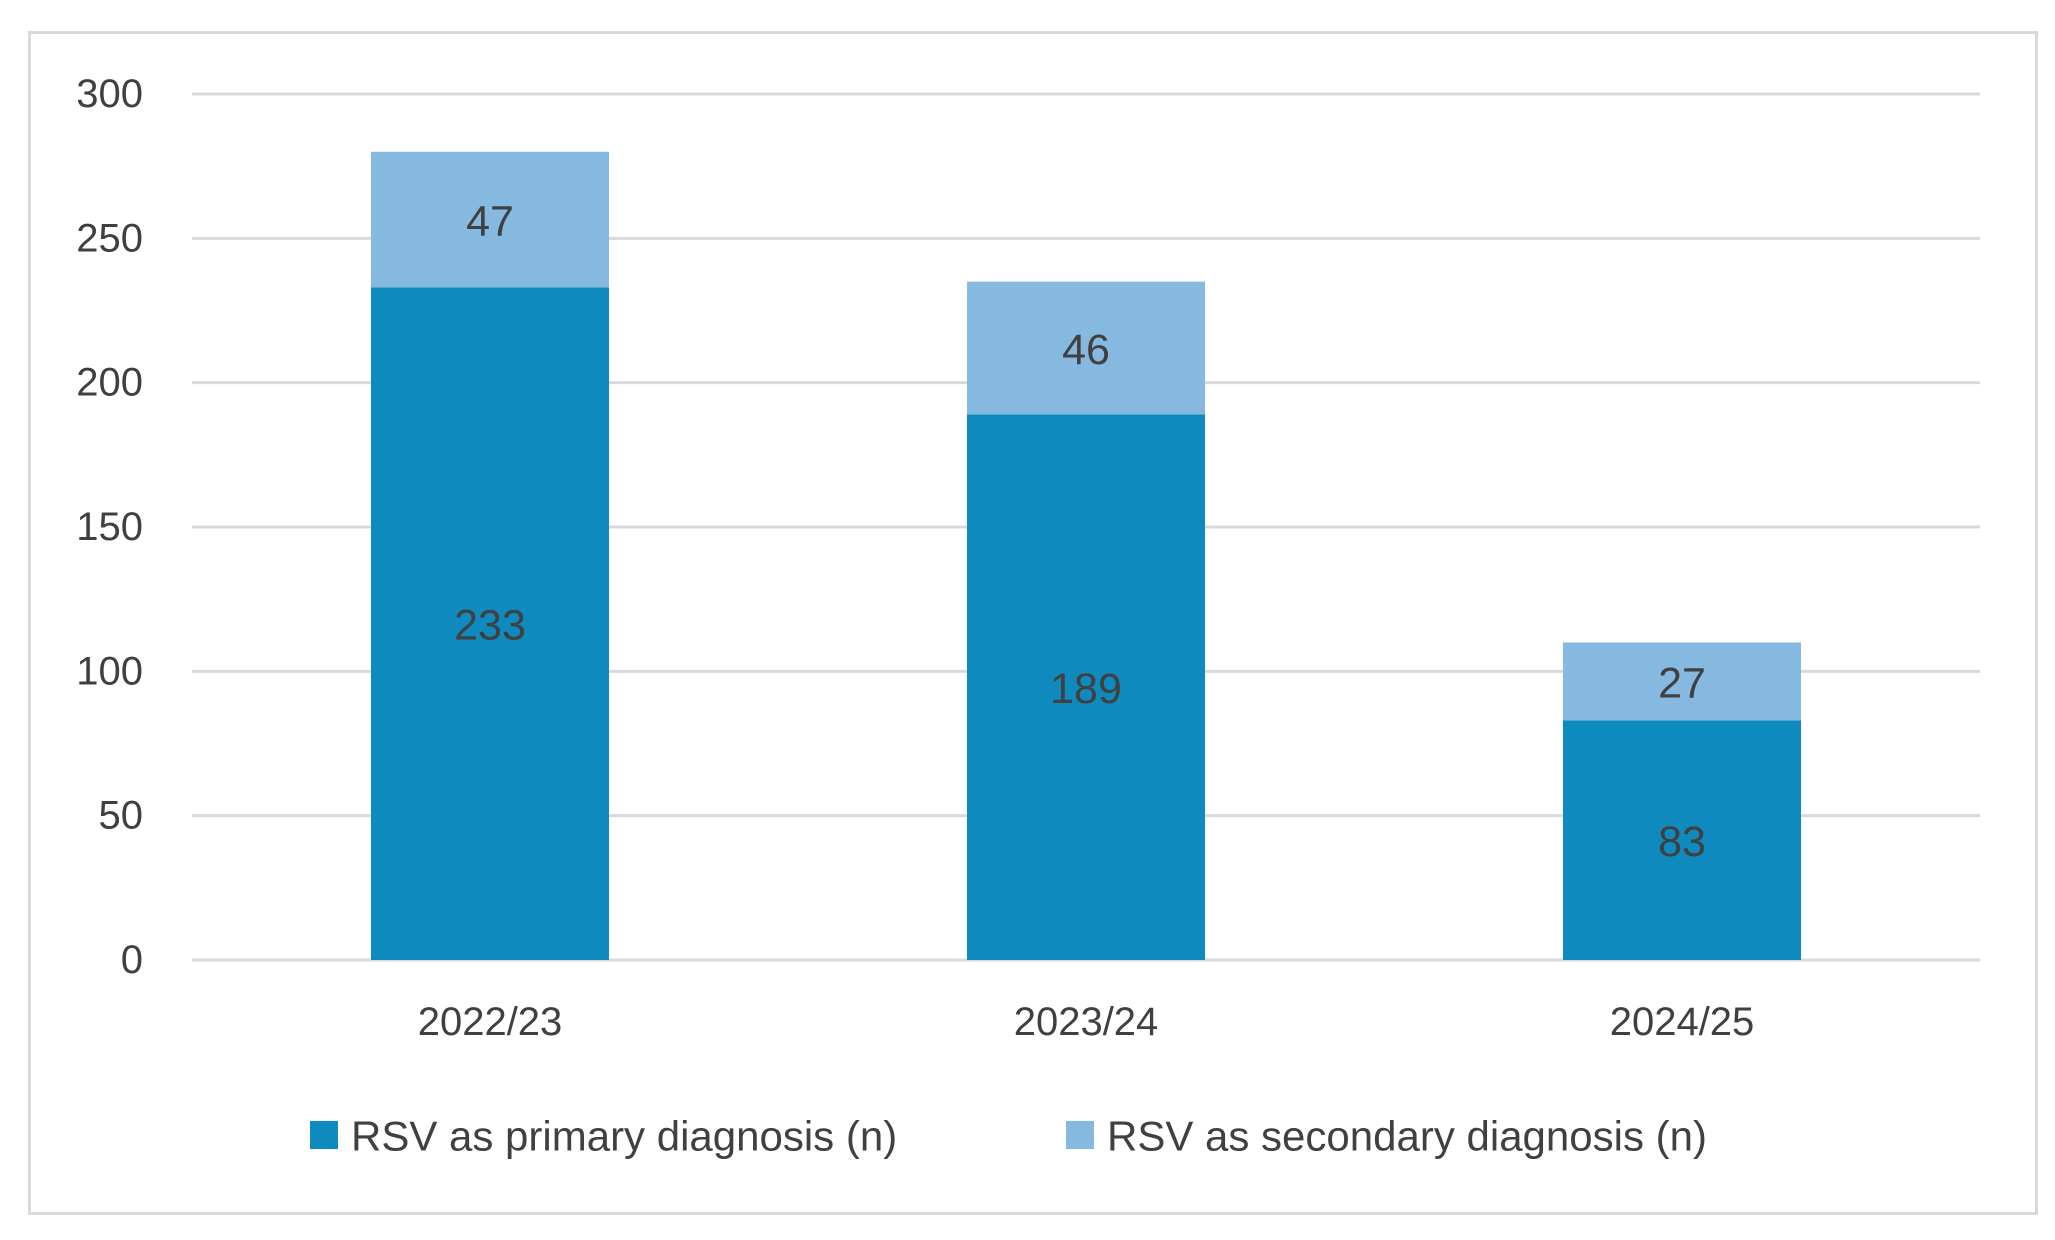 This screenshot has height=1240, width=2055. I want to click on y-tick-label: 200, so click(109, 383).